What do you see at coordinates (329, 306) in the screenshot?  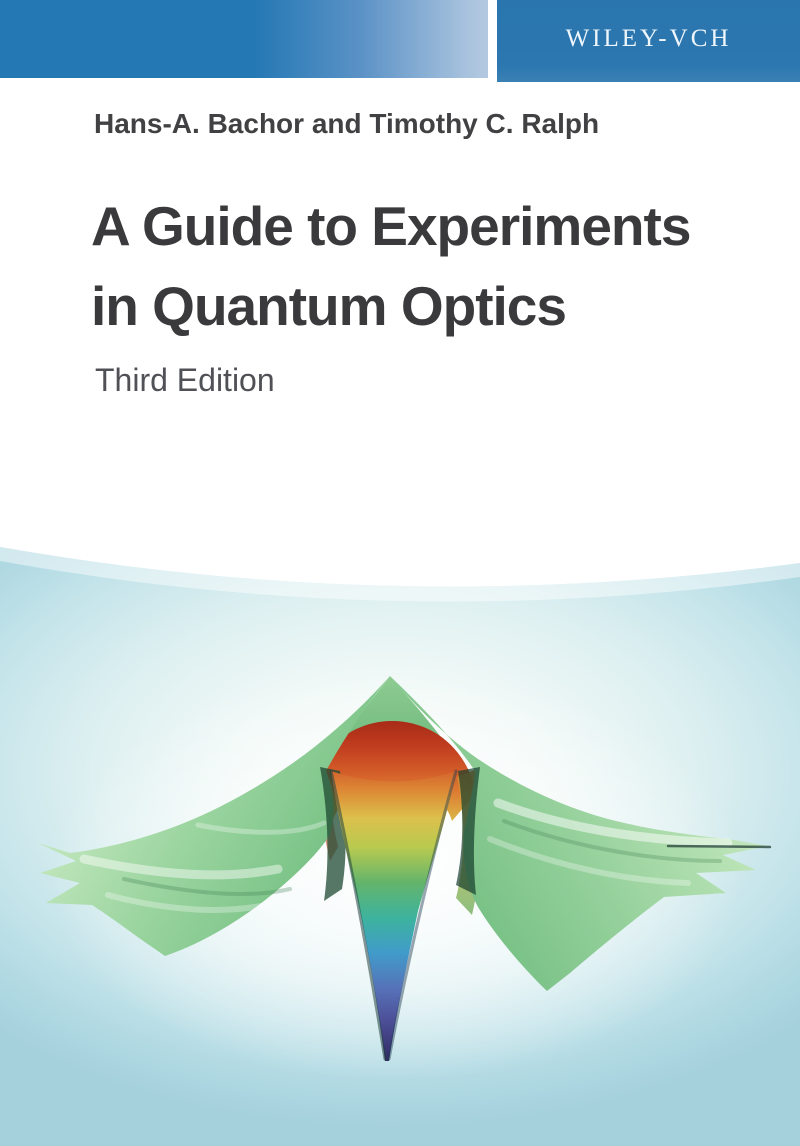 I see `book-title-line2: in Quantum Optics` at bounding box center [329, 306].